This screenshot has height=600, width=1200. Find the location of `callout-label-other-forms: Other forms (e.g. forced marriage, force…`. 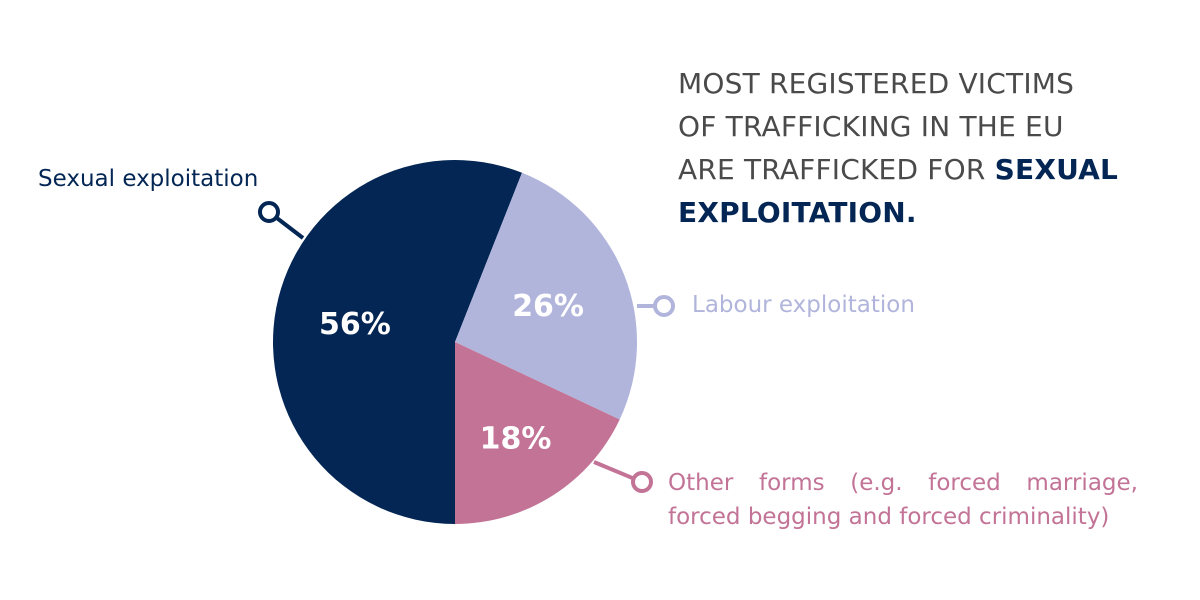

callout-label-other-forms: Other forms (e.g. forced marriage, force… is located at coordinates (905, 500).